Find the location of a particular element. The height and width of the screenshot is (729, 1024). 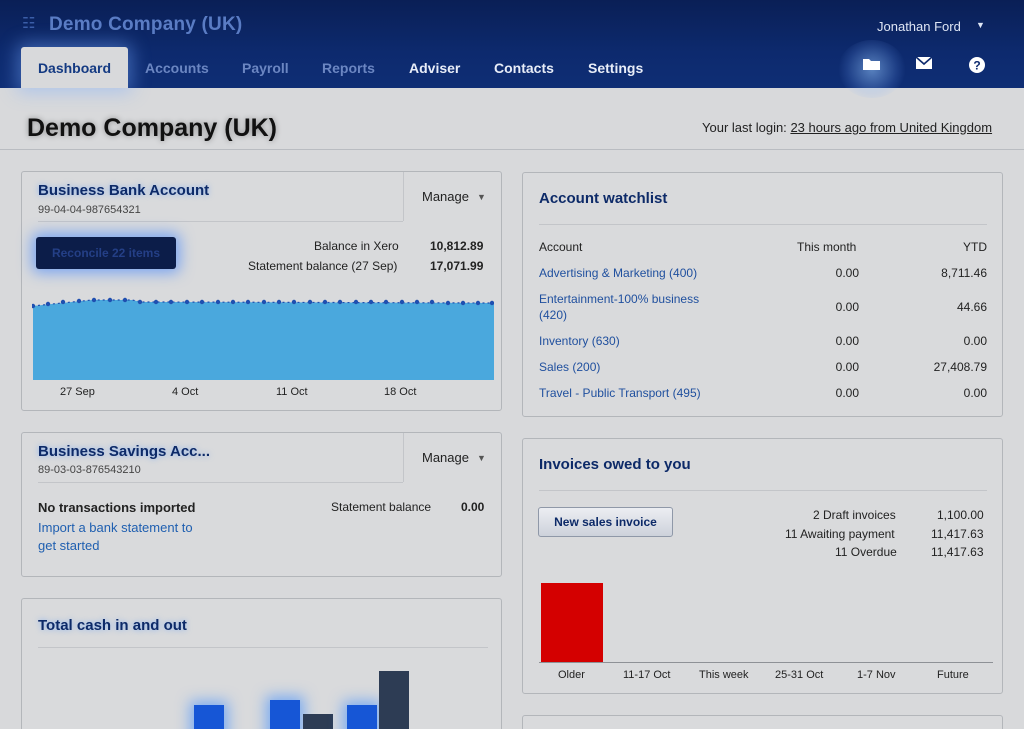

user-menu: Jonathan Ford is located at coordinates (919, 26).